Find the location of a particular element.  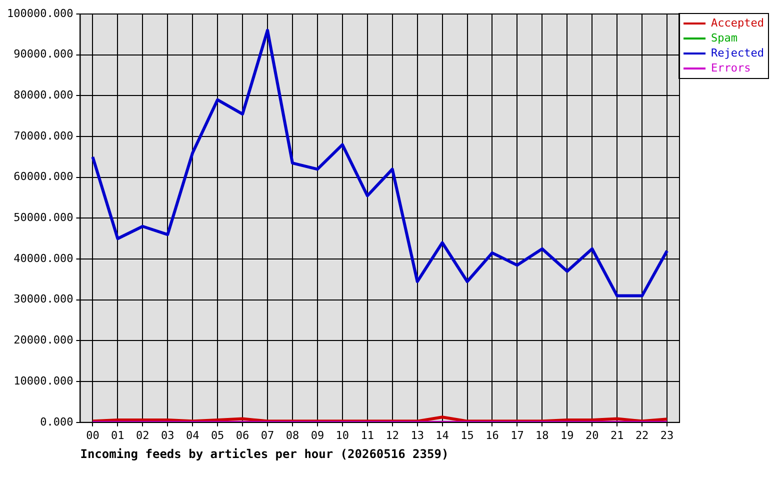

legend-label: Accepted is located at coordinates (737, 23).